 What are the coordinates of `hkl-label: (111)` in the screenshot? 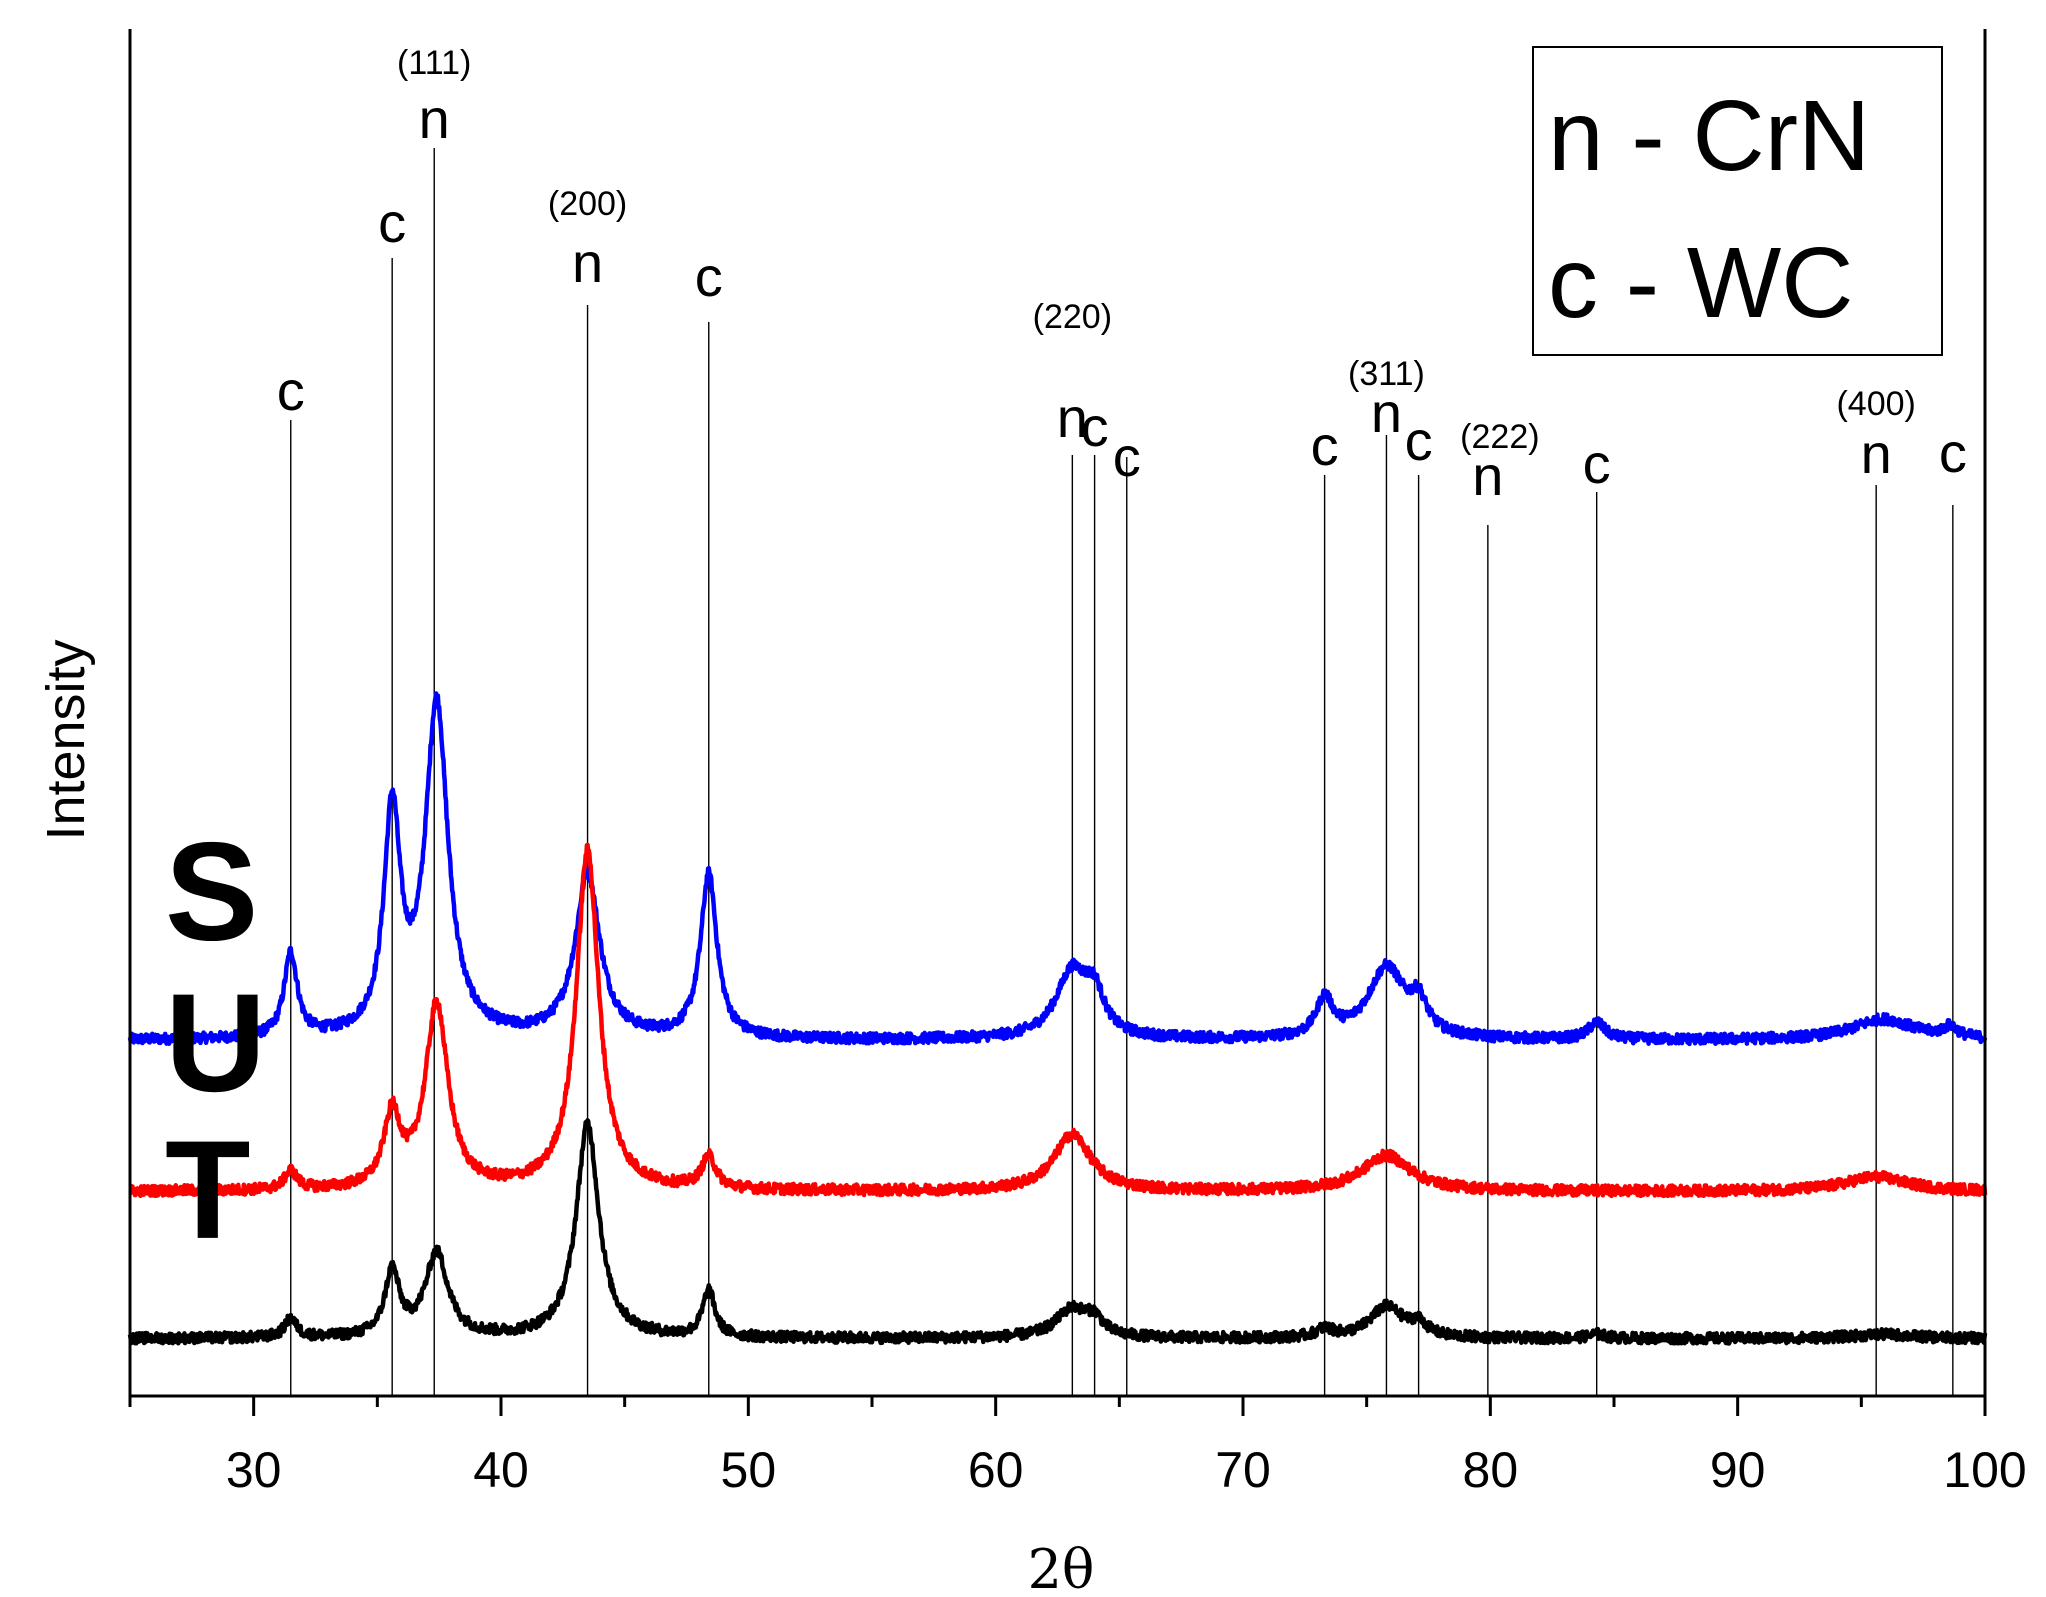 It's located at (434, 63).